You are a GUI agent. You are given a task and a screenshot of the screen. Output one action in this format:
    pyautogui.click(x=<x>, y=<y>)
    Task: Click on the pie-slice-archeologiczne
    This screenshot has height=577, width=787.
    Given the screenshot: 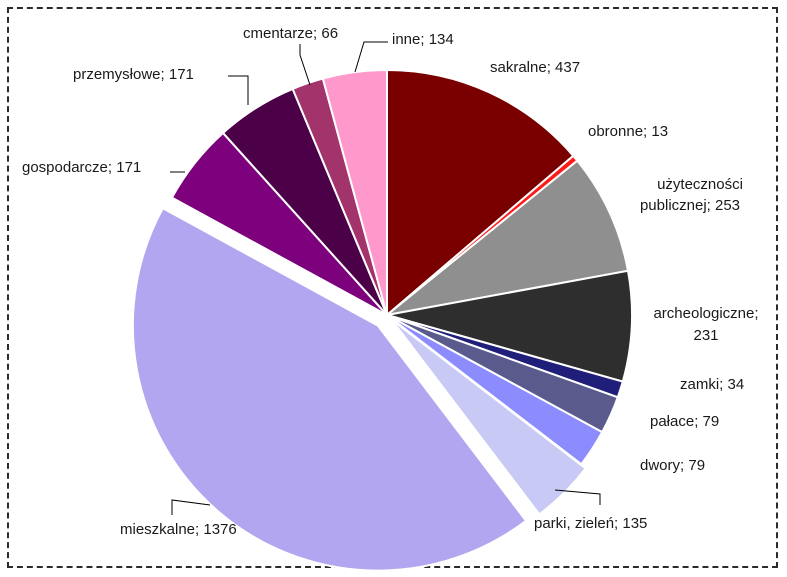 What is the action you would take?
    pyautogui.click(x=509, y=326)
    